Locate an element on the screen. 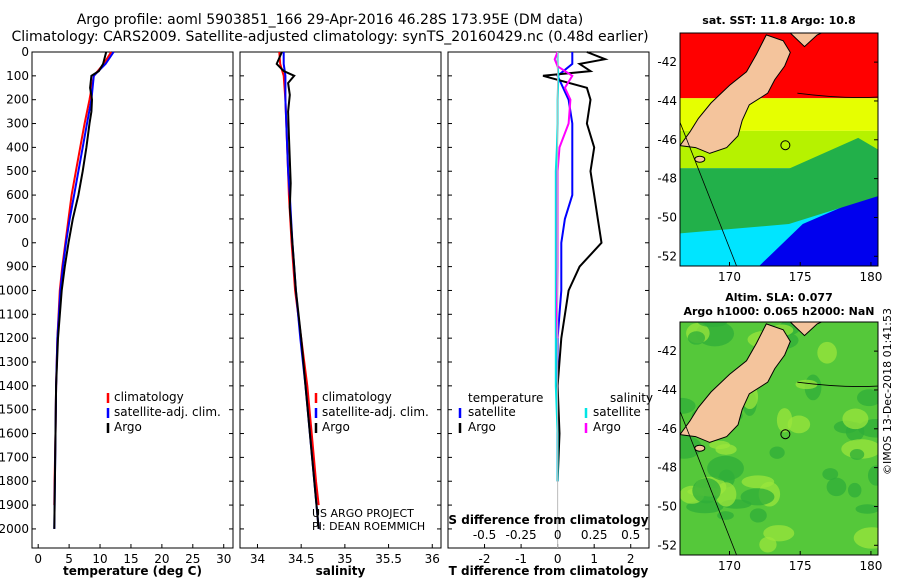 The height and width of the screenshot is (580, 900). salinity-panel-xtick-label: 35.5 is located at coordinates (388, 559).